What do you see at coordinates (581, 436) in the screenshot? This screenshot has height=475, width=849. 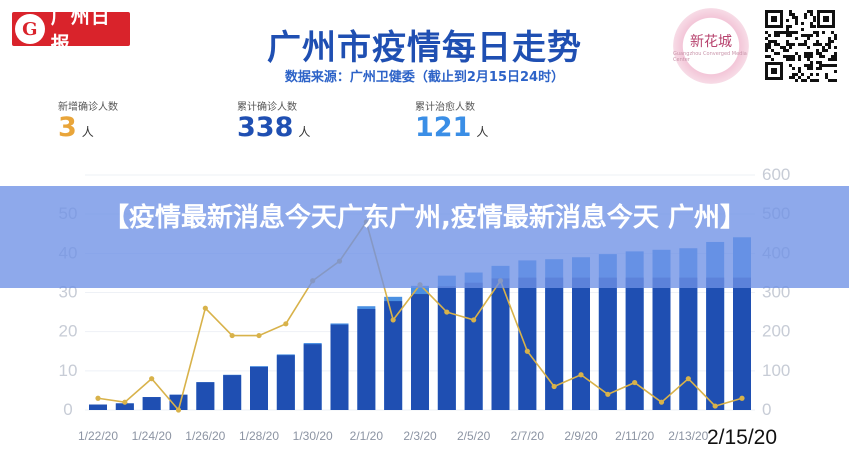 I see `x-axis-tick-label: 2/9/20` at bounding box center [581, 436].